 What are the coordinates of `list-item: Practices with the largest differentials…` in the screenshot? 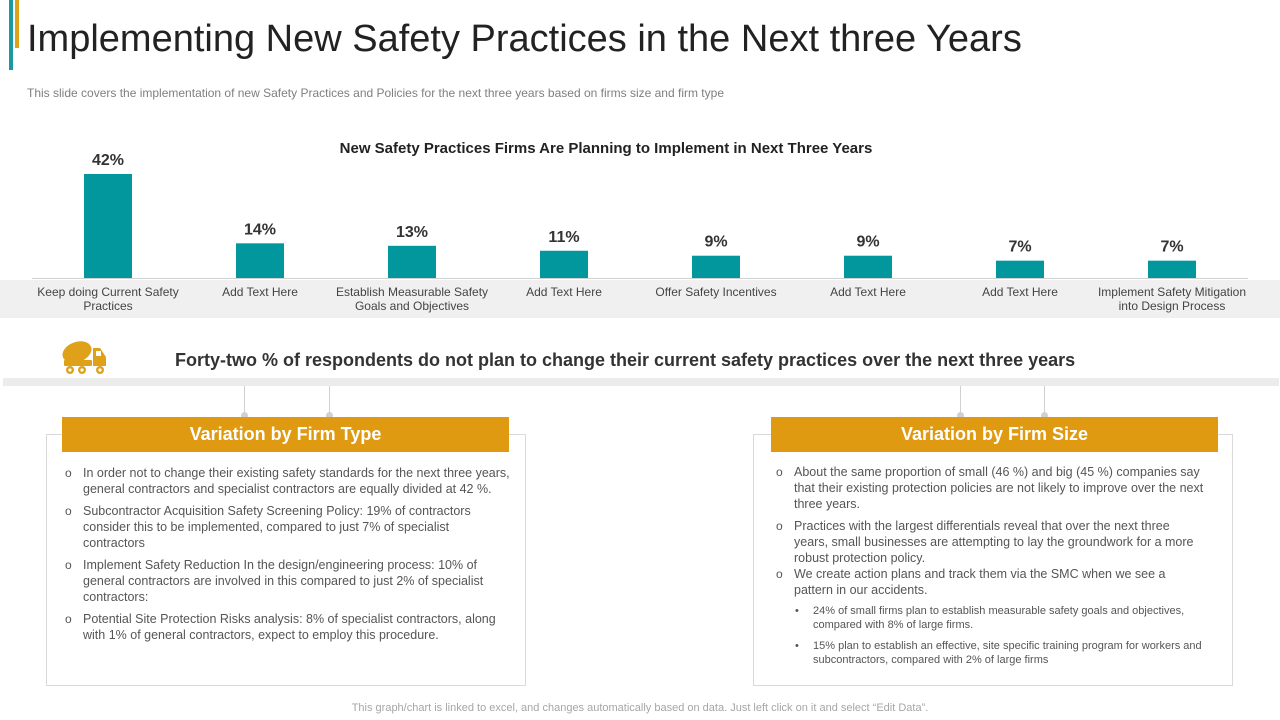 It's located at (989, 542).